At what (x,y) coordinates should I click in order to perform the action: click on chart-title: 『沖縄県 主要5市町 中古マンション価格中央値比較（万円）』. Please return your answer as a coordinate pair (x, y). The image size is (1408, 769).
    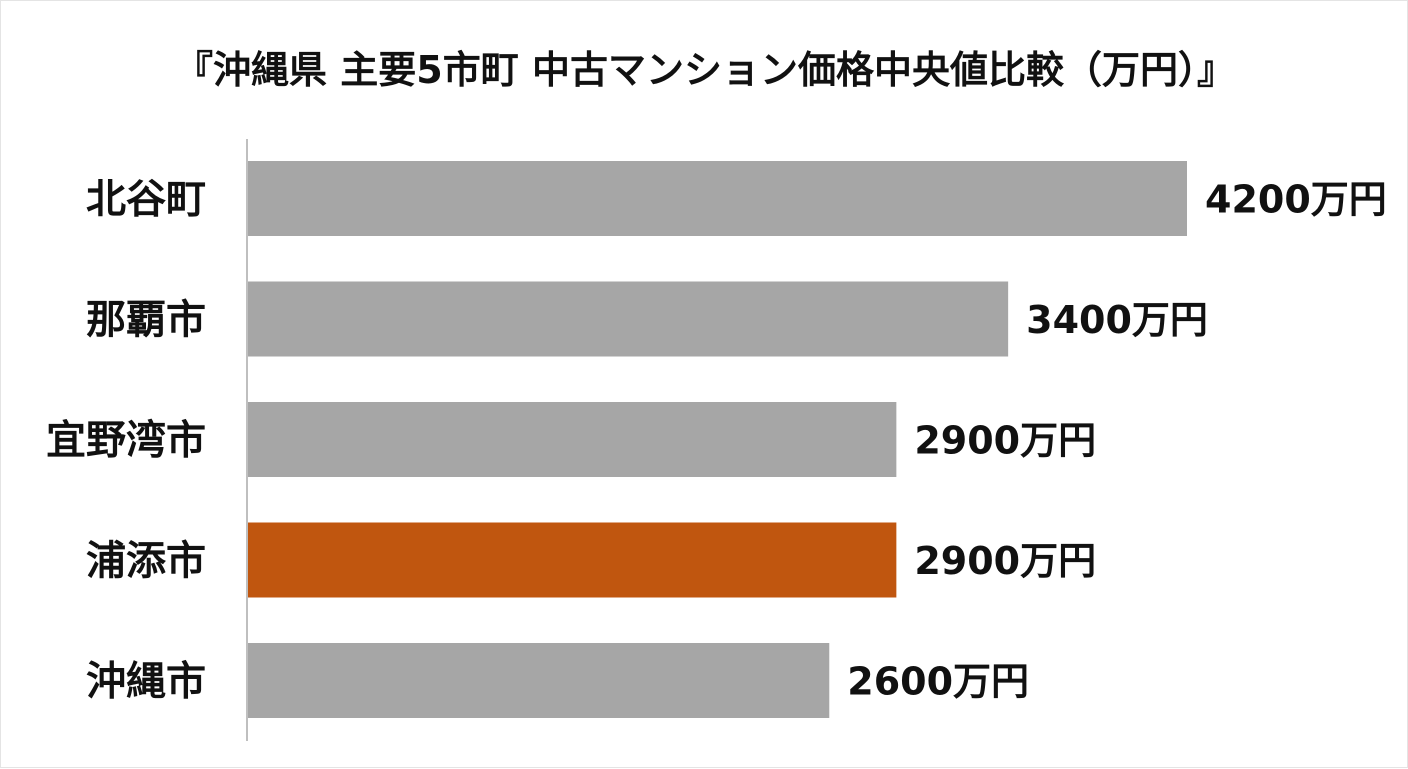
    Looking at the image, I should click on (705, 70).